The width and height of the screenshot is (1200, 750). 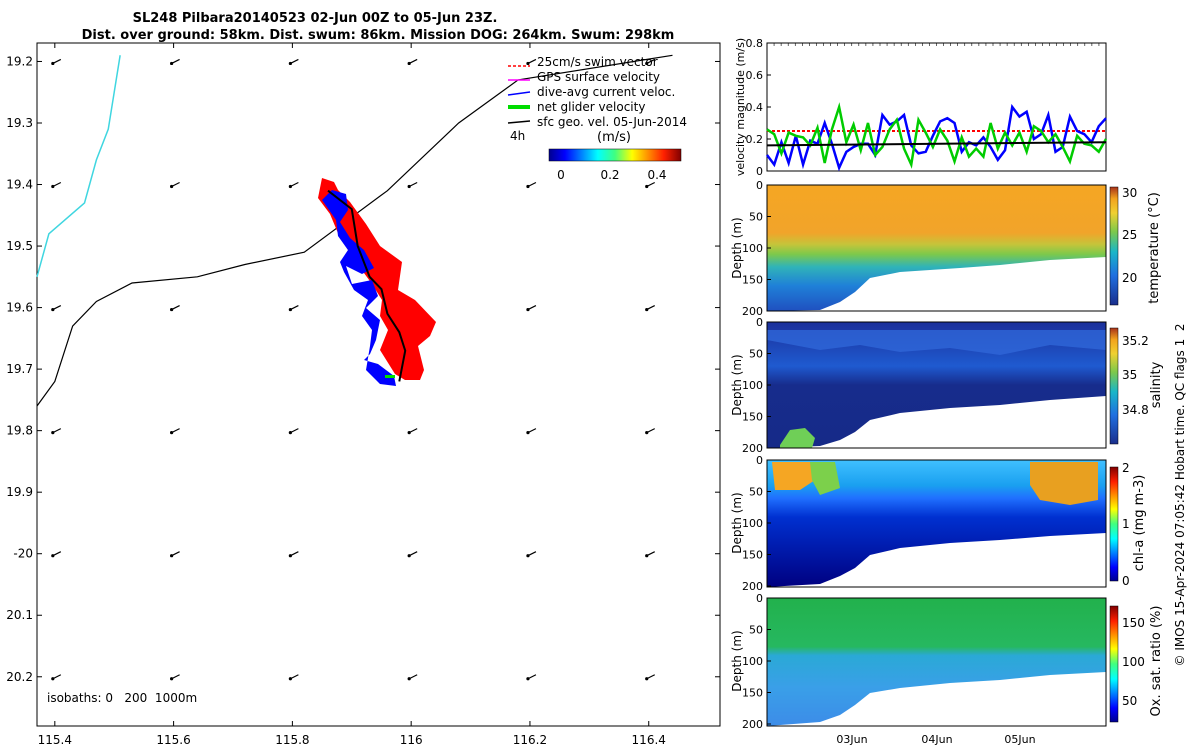 I want to click on oxygen-field, so click(x=936, y=662).